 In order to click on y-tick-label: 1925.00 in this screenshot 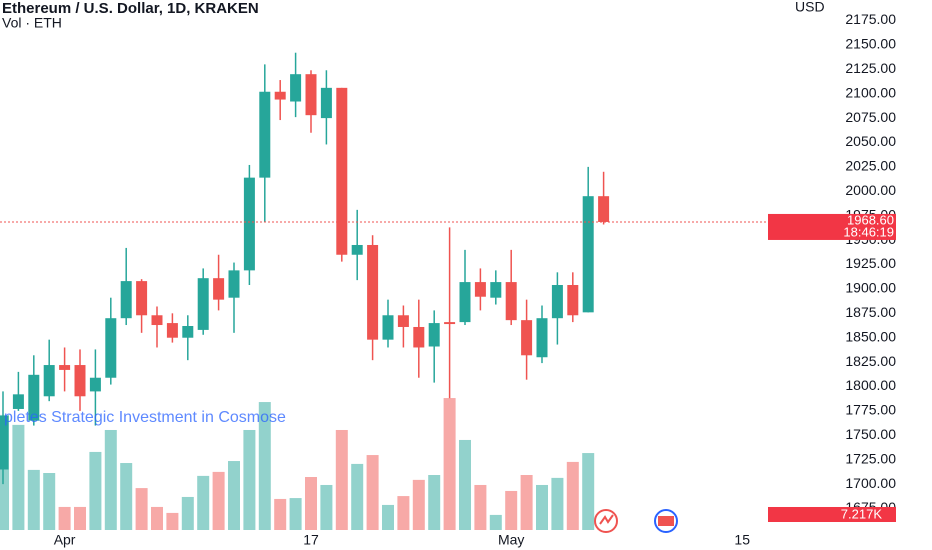, I will do `click(870, 263)`.